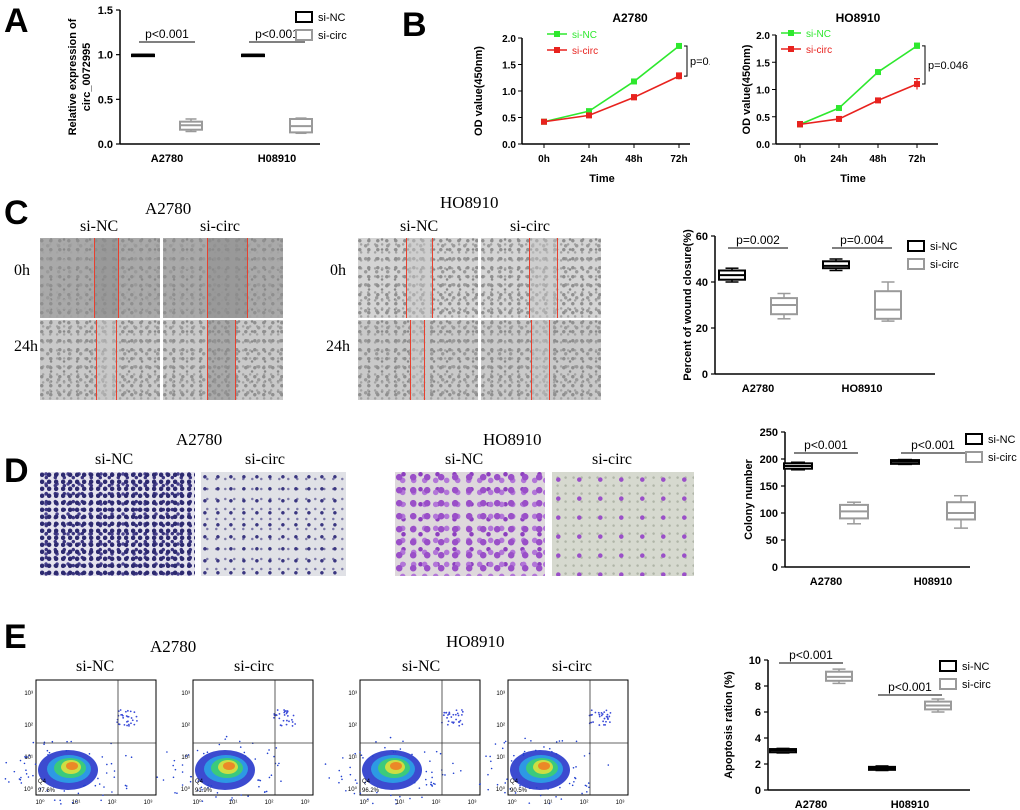 The height and width of the screenshot is (810, 1020). I want to click on y-tick-label: 2.0, so click(509, 39).